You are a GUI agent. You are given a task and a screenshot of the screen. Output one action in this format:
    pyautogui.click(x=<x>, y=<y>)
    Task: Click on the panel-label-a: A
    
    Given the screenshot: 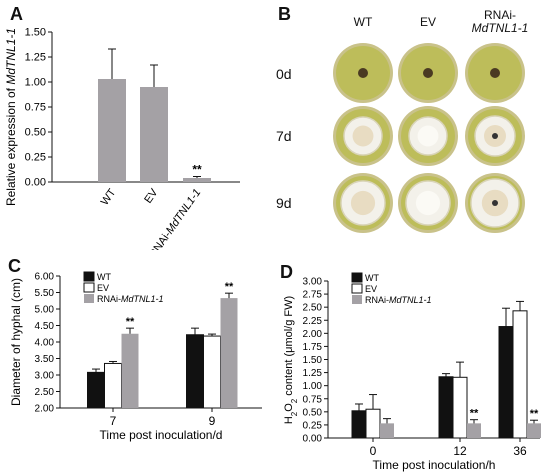 What is the action you would take?
    pyautogui.click(x=16, y=14)
    